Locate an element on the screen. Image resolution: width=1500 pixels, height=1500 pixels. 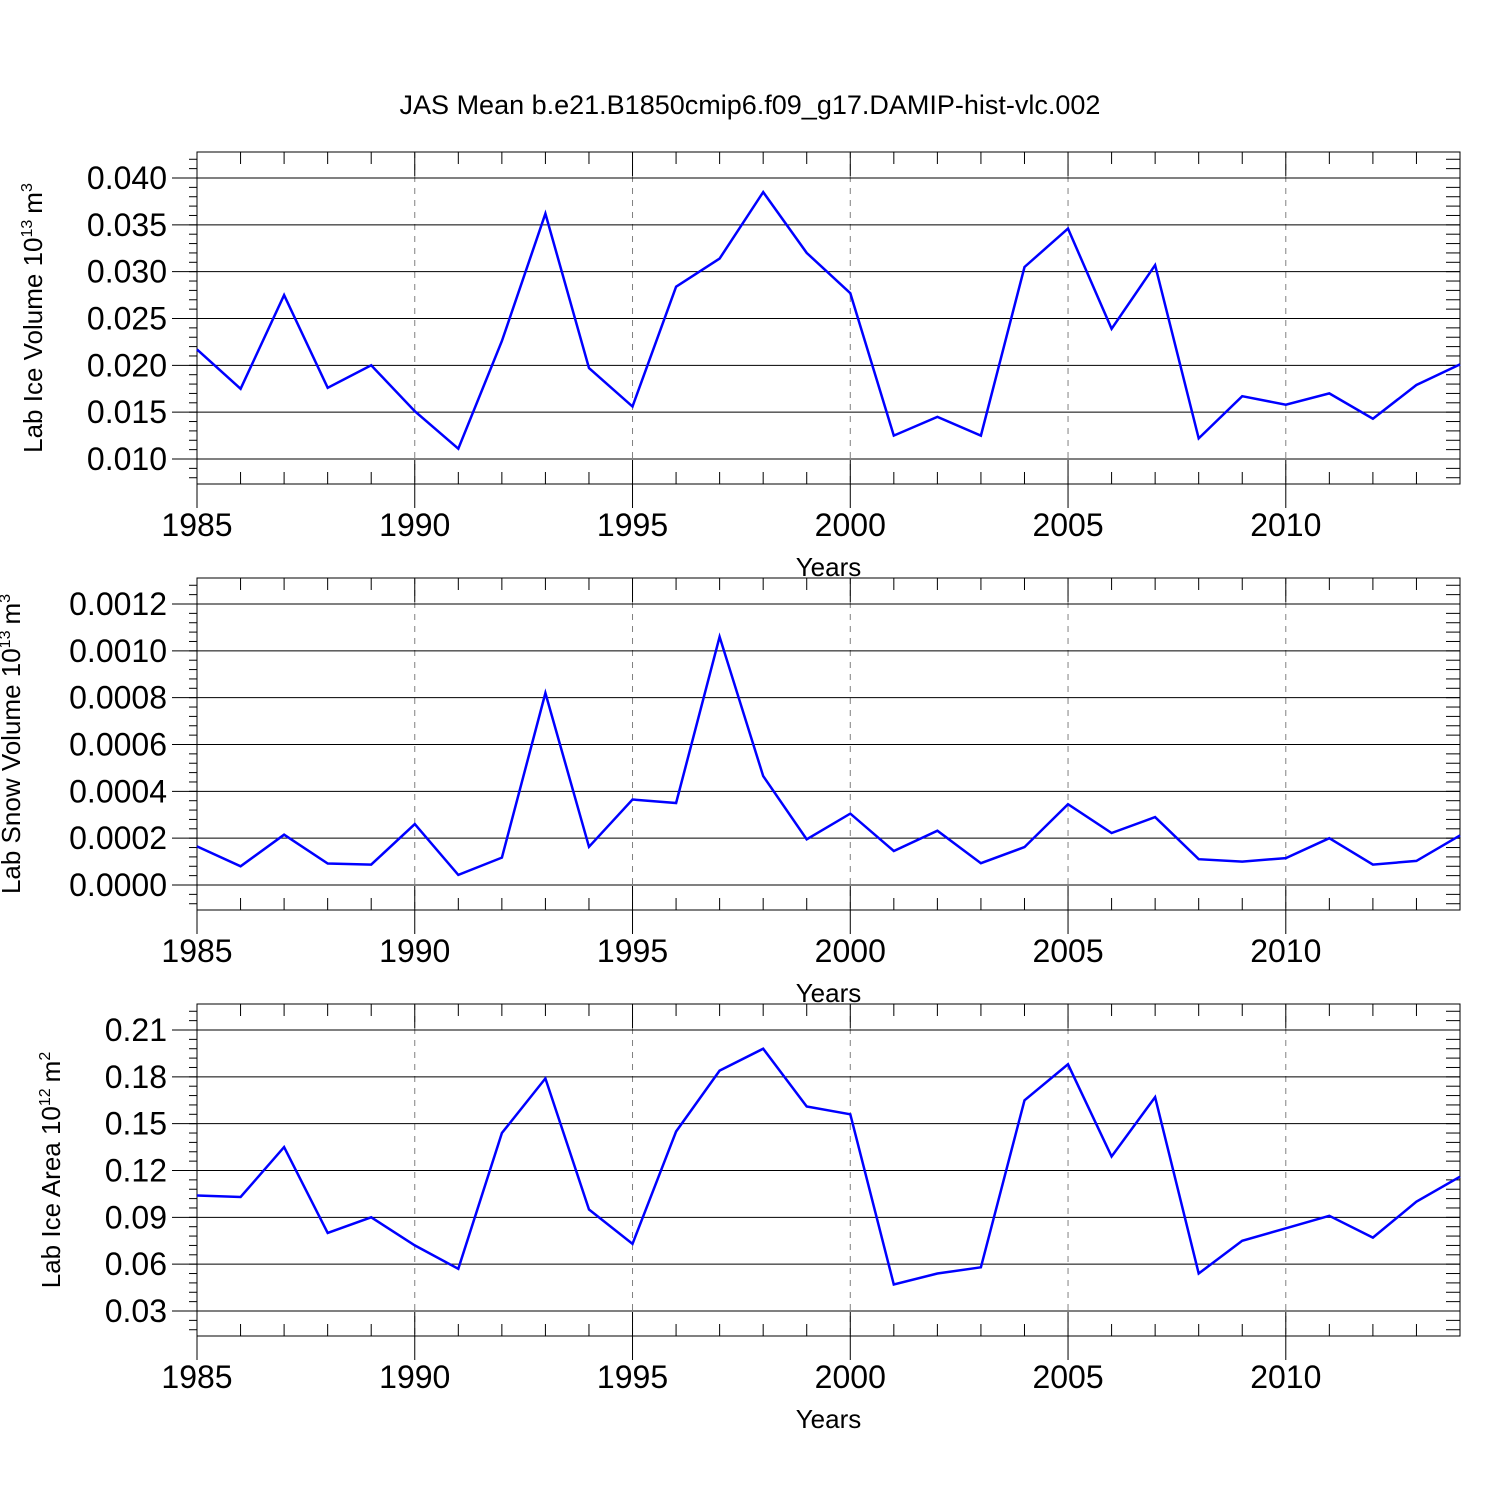
y-axis-title: Lab Snow Volume 1013 m3 is located at coordinates (13, 744).